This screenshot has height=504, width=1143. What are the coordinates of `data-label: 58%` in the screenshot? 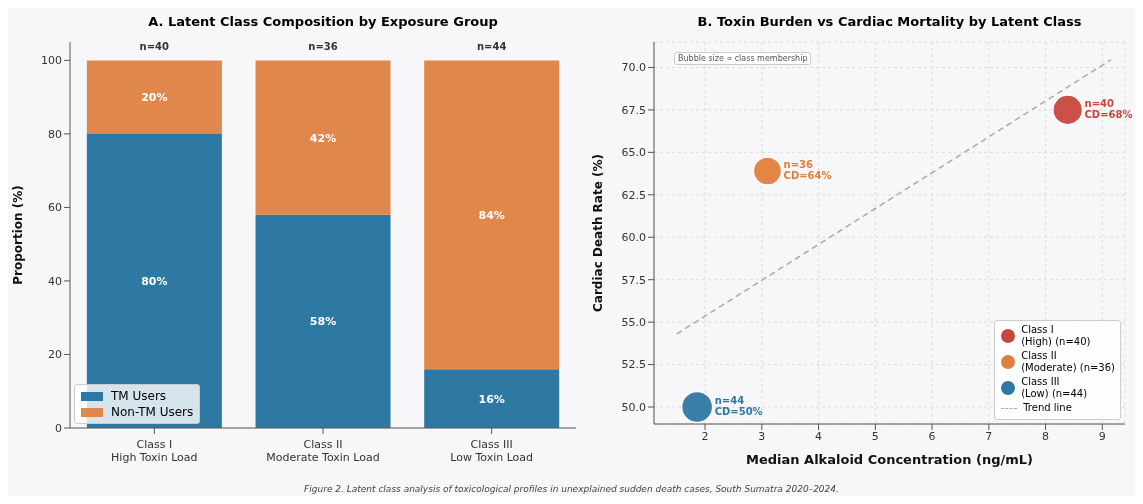 It's located at (323, 322).